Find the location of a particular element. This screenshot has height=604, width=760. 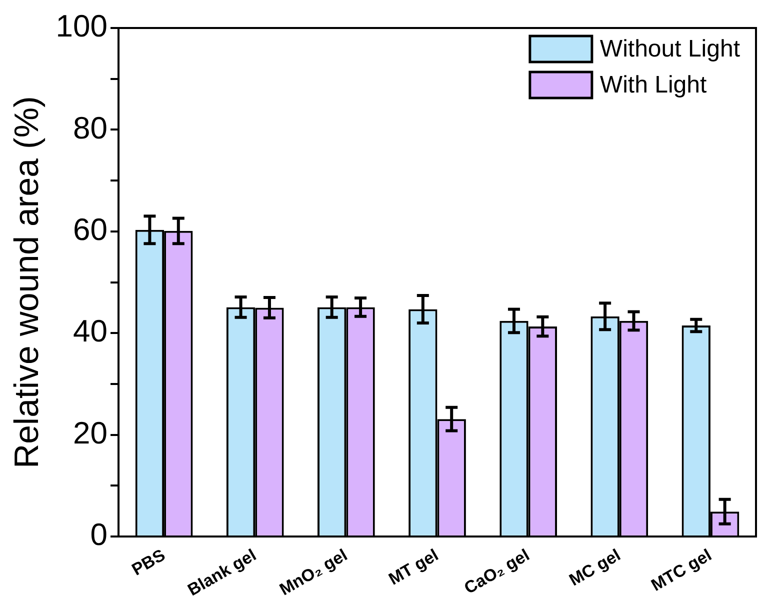

y-tick-label: 40 is located at coordinates (90, 331).